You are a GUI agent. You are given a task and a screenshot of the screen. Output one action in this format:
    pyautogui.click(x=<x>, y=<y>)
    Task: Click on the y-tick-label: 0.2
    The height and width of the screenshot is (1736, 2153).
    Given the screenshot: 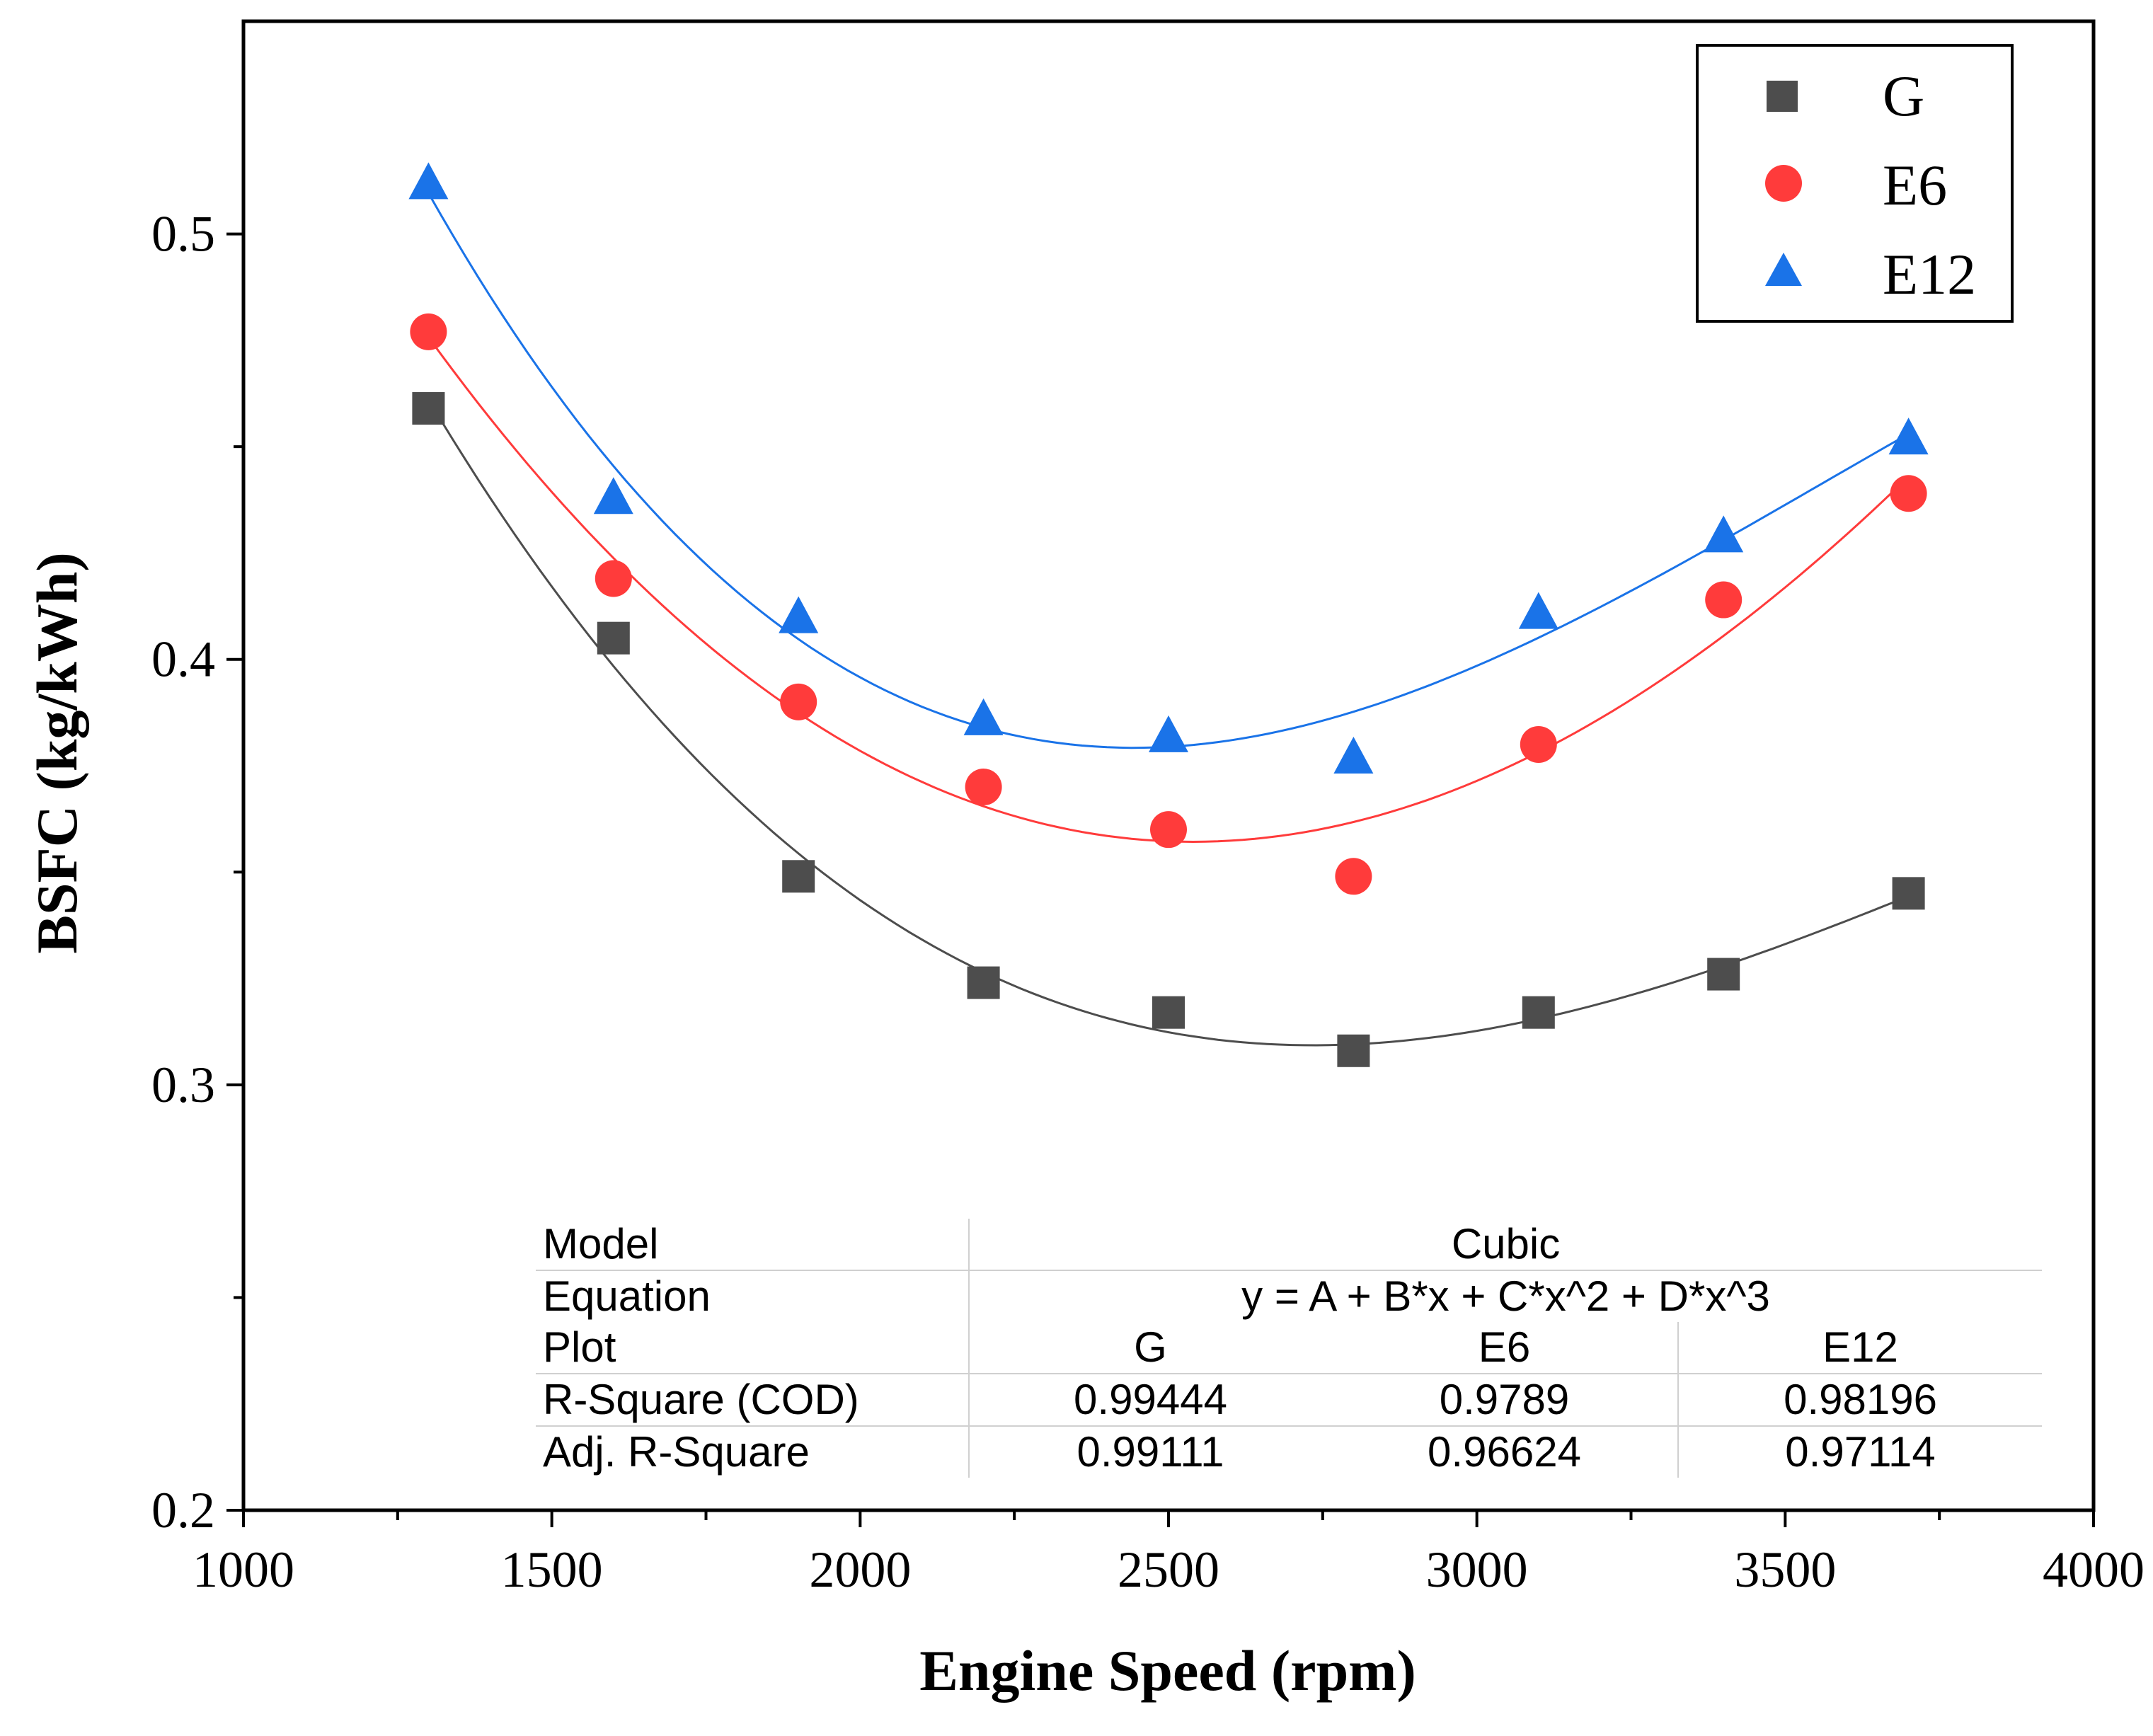 What is the action you would take?
    pyautogui.click(x=183, y=1510)
    